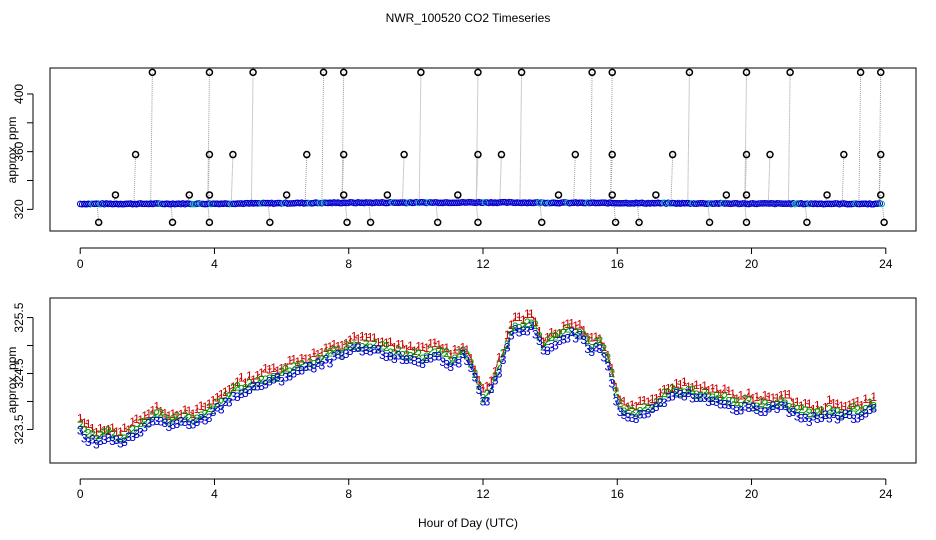 This screenshot has height=540, width=936. Describe the element at coordinates (618, 494) in the screenshot. I see `bottom-x-tick-label: 16` at that location.